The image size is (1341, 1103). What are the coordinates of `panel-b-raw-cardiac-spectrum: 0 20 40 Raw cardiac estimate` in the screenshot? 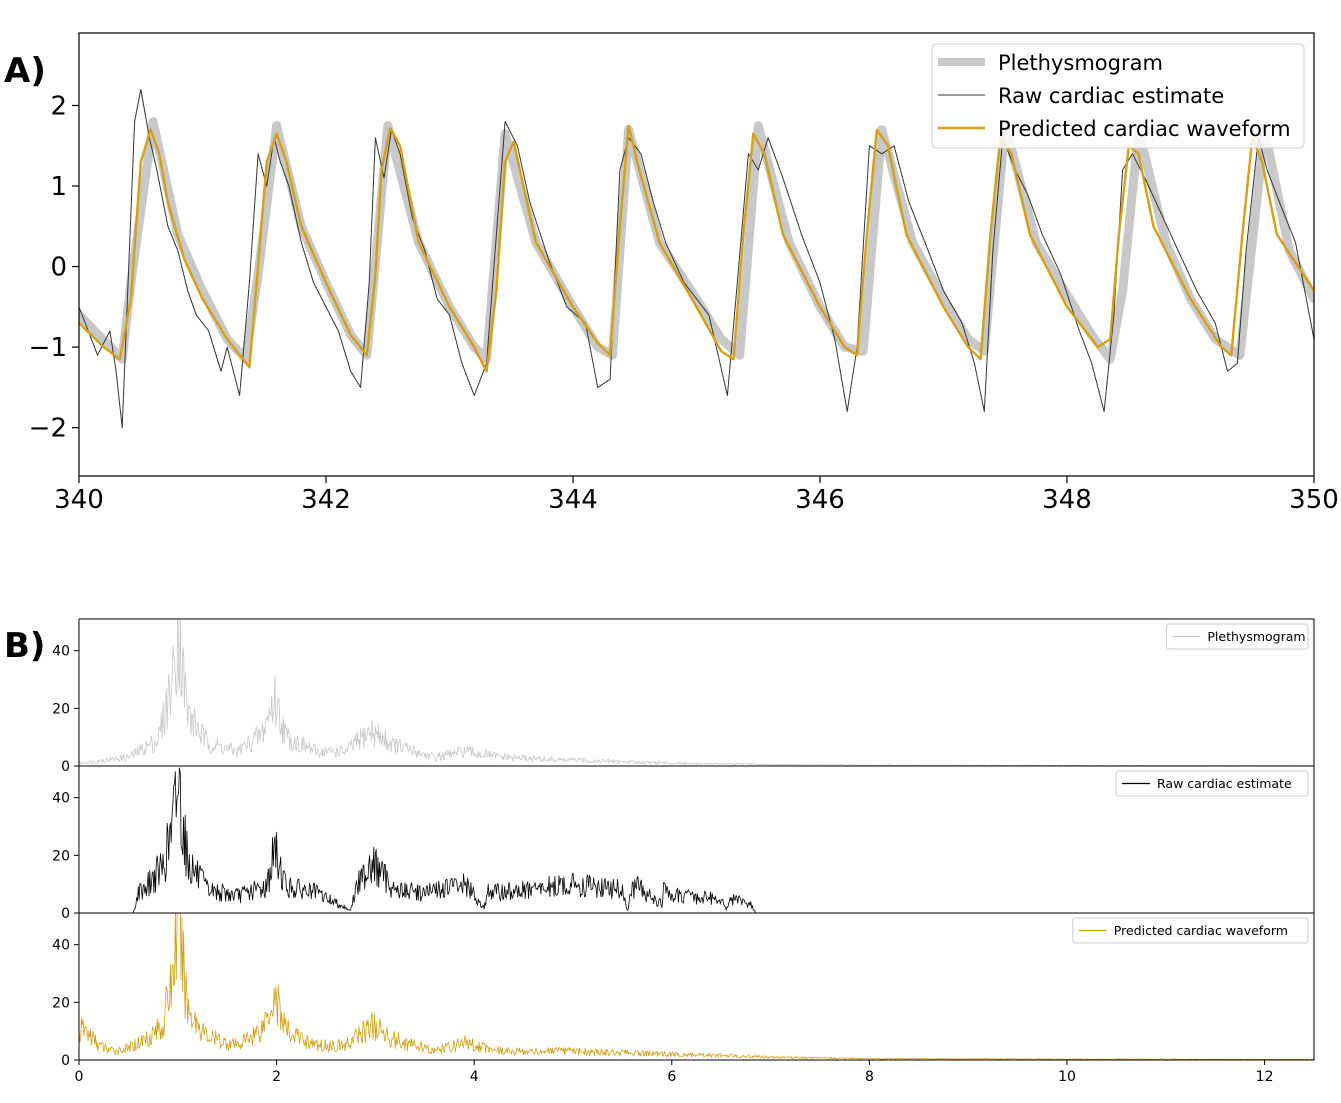 It's located at (683, 843).